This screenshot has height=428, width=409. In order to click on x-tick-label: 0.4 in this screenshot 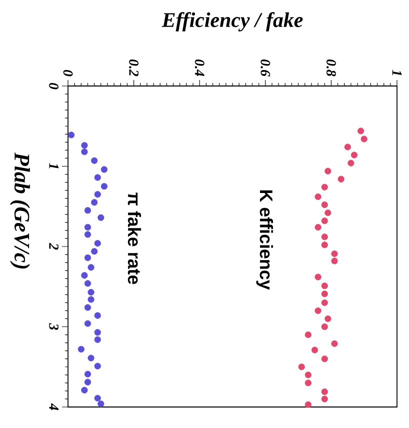, I will do `click(199, 68)`.